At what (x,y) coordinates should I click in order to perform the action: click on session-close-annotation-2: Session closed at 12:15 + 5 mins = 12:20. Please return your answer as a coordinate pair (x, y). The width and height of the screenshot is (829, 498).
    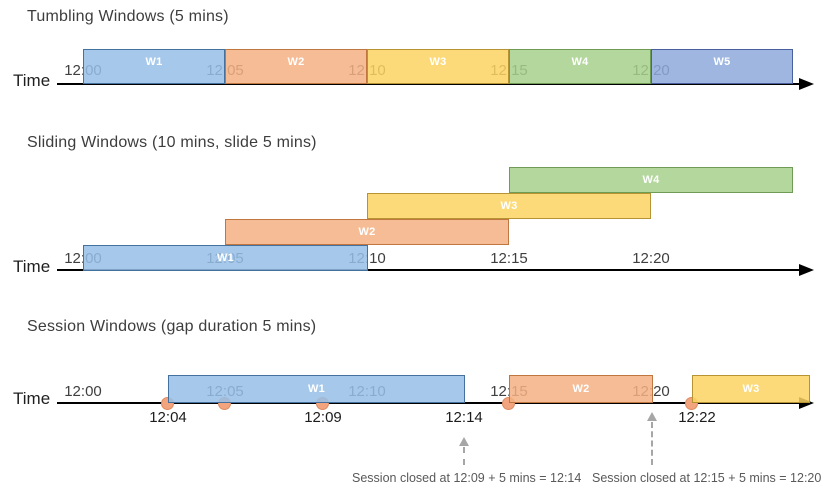
    Looking at the image, I should click on (707, 478).